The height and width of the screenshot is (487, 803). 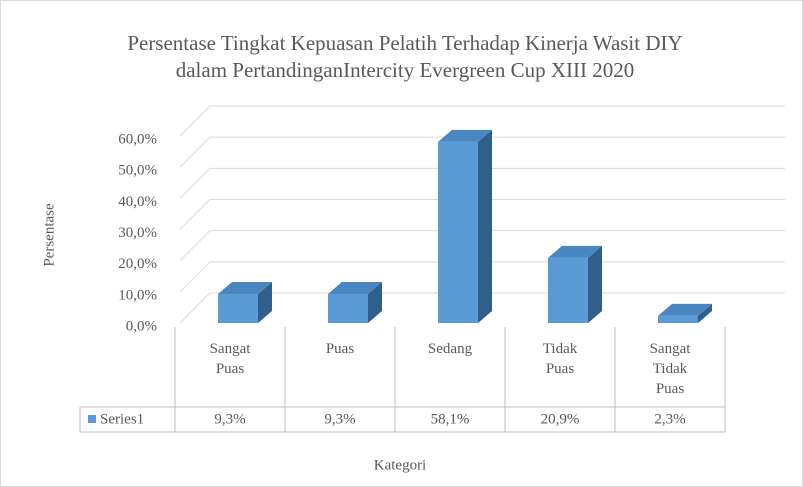 What do you see at coordinates (560, 359) in the screenshot?
I see `x-tick-label: Tidak Puas` at bounding box center [560, 359].